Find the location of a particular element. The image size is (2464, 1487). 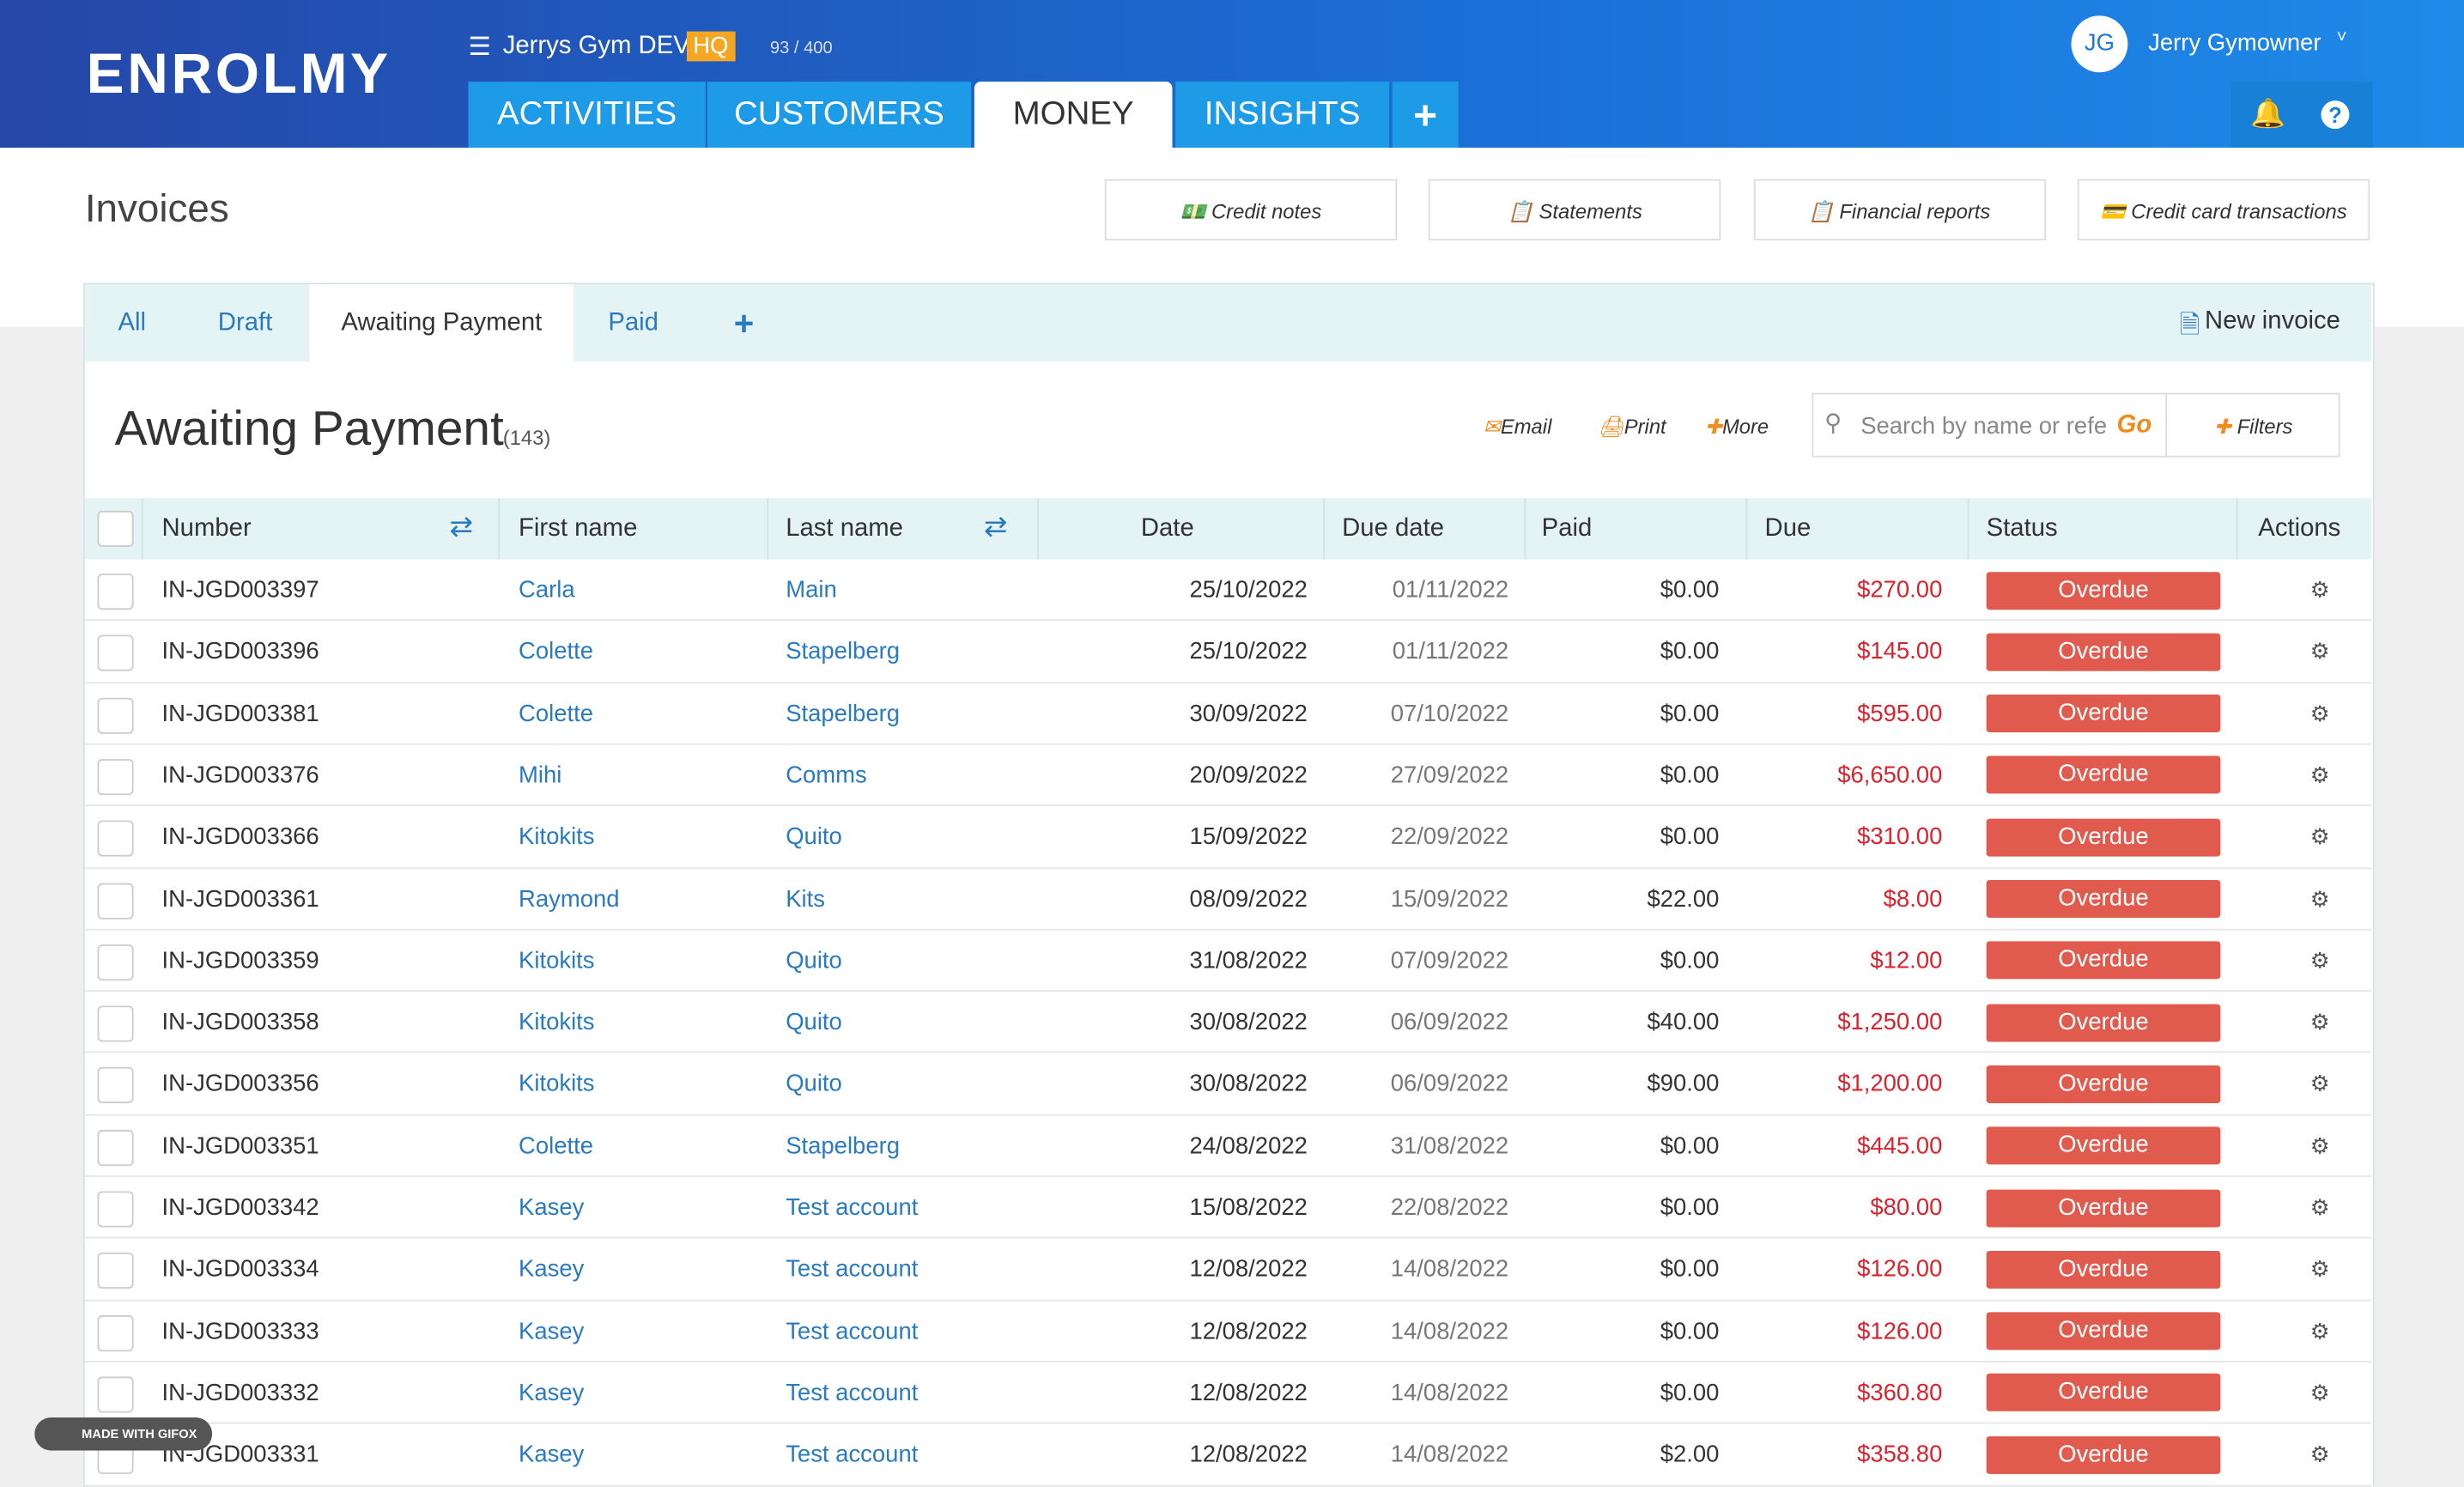

filter-tab: Paid is located at coordinates (633, 323).